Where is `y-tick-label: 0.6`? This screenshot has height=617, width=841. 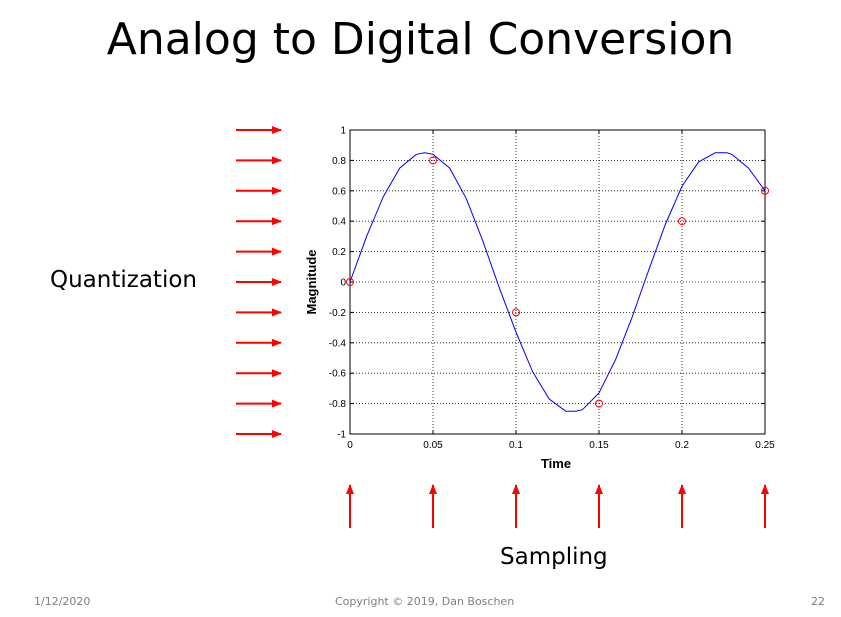 y-tick-label: 0.6 is located at coordinates (339, 191).